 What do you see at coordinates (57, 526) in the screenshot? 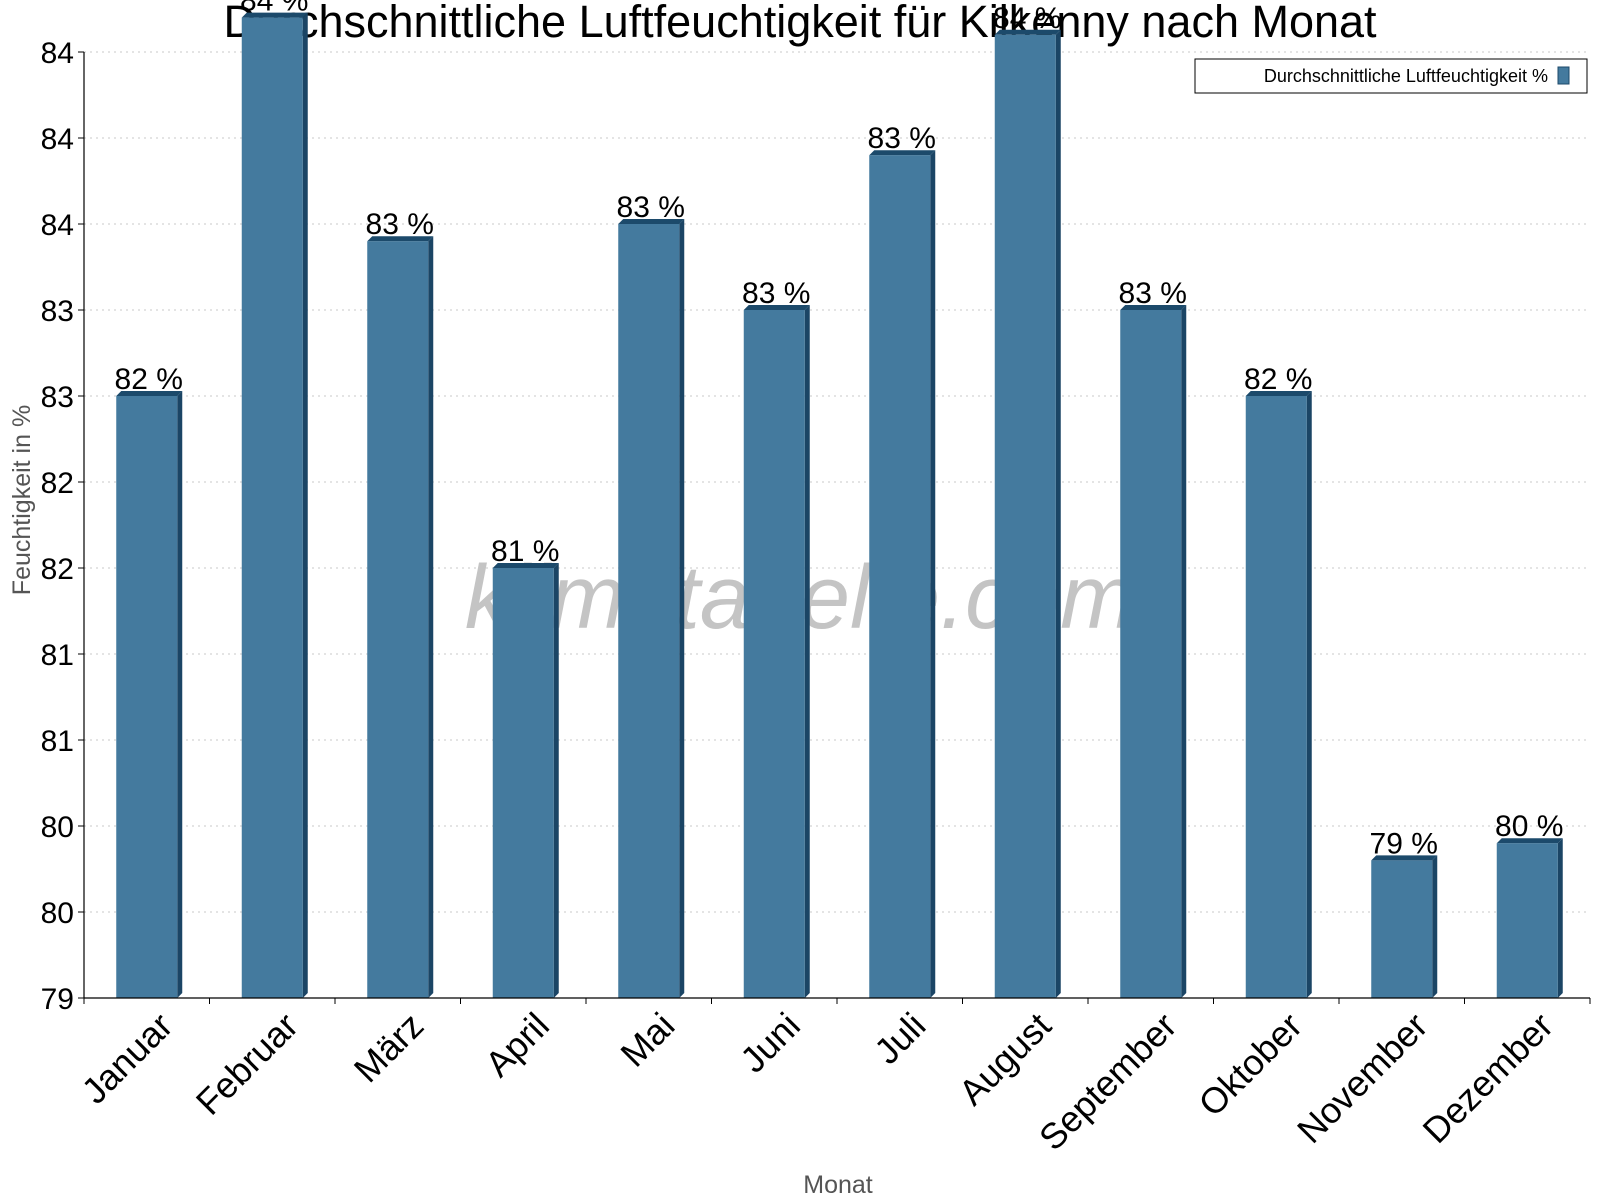
I see `y-tick-labels: 79 80 80 81 81 82 82 83 83 84 84 84` at bounding box center [57, 526].